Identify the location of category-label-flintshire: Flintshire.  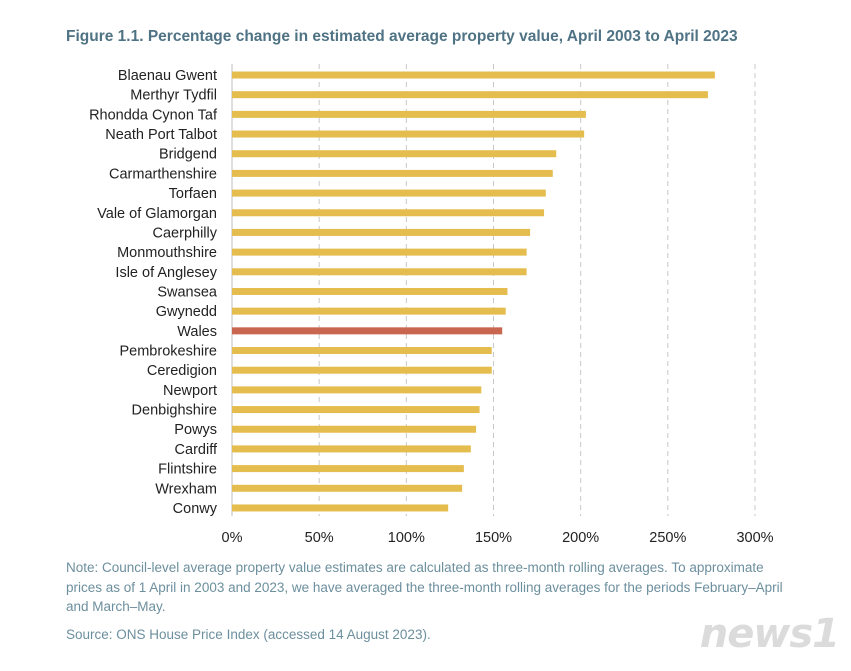
(187, 470).